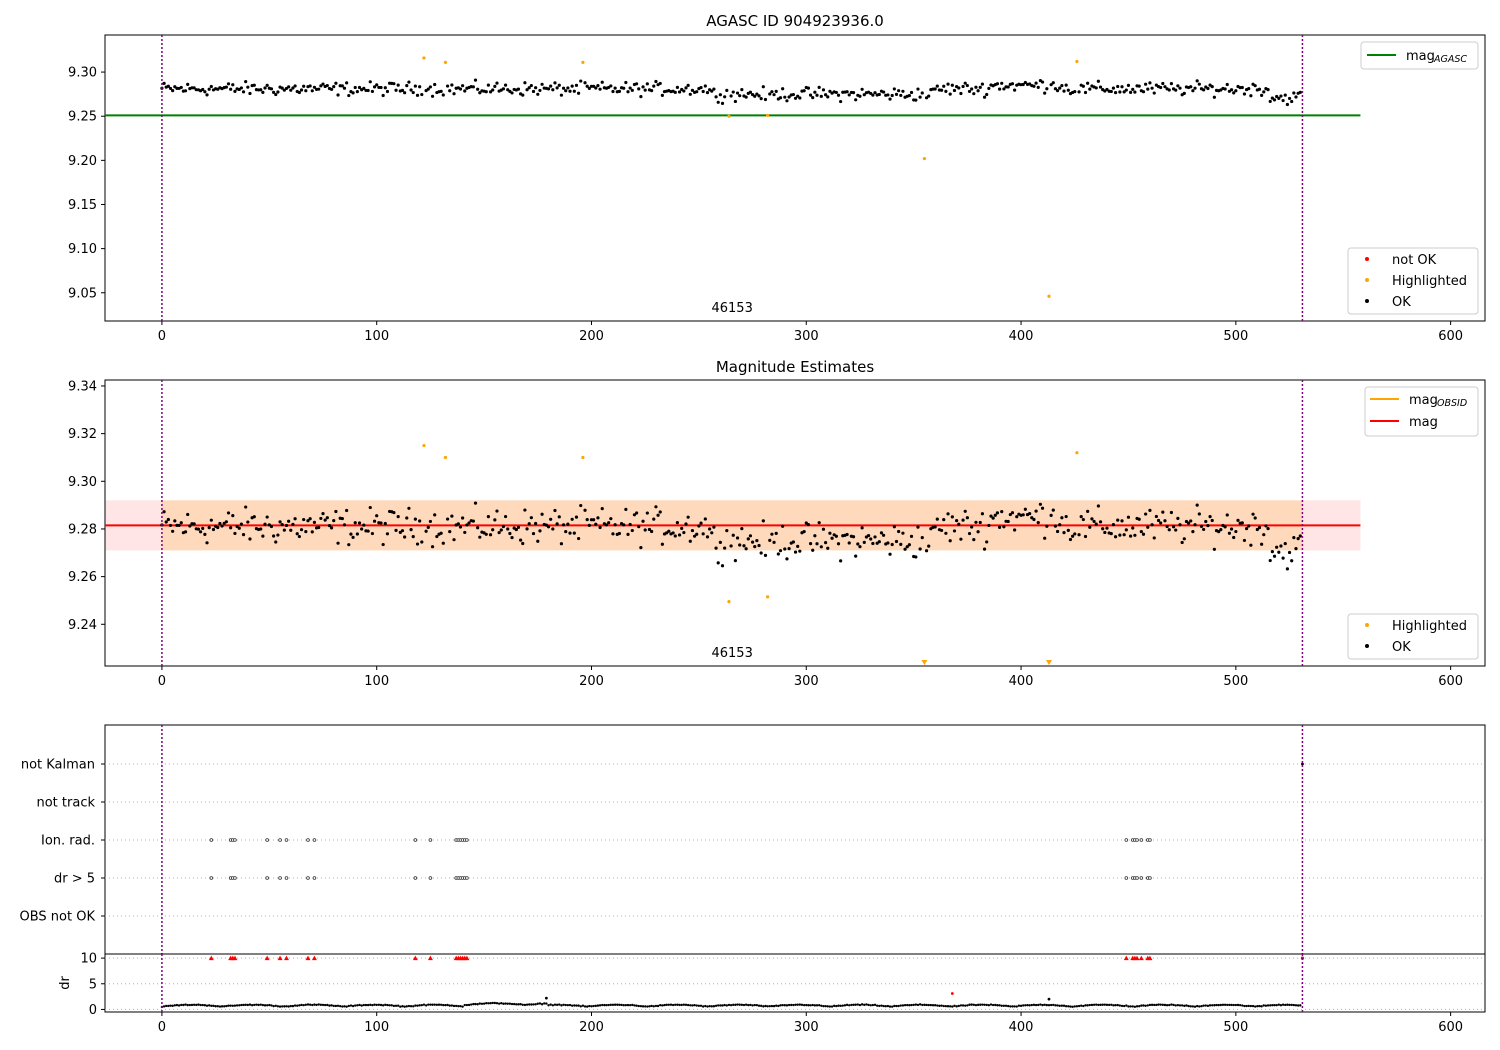 Image resolution: width=1500 pixels, height=1050 pixels. What do you see at coordinates (806, 336) in the screenshot?
I see `panel1-xtick-label: 300` at bounding box center [806, 336].